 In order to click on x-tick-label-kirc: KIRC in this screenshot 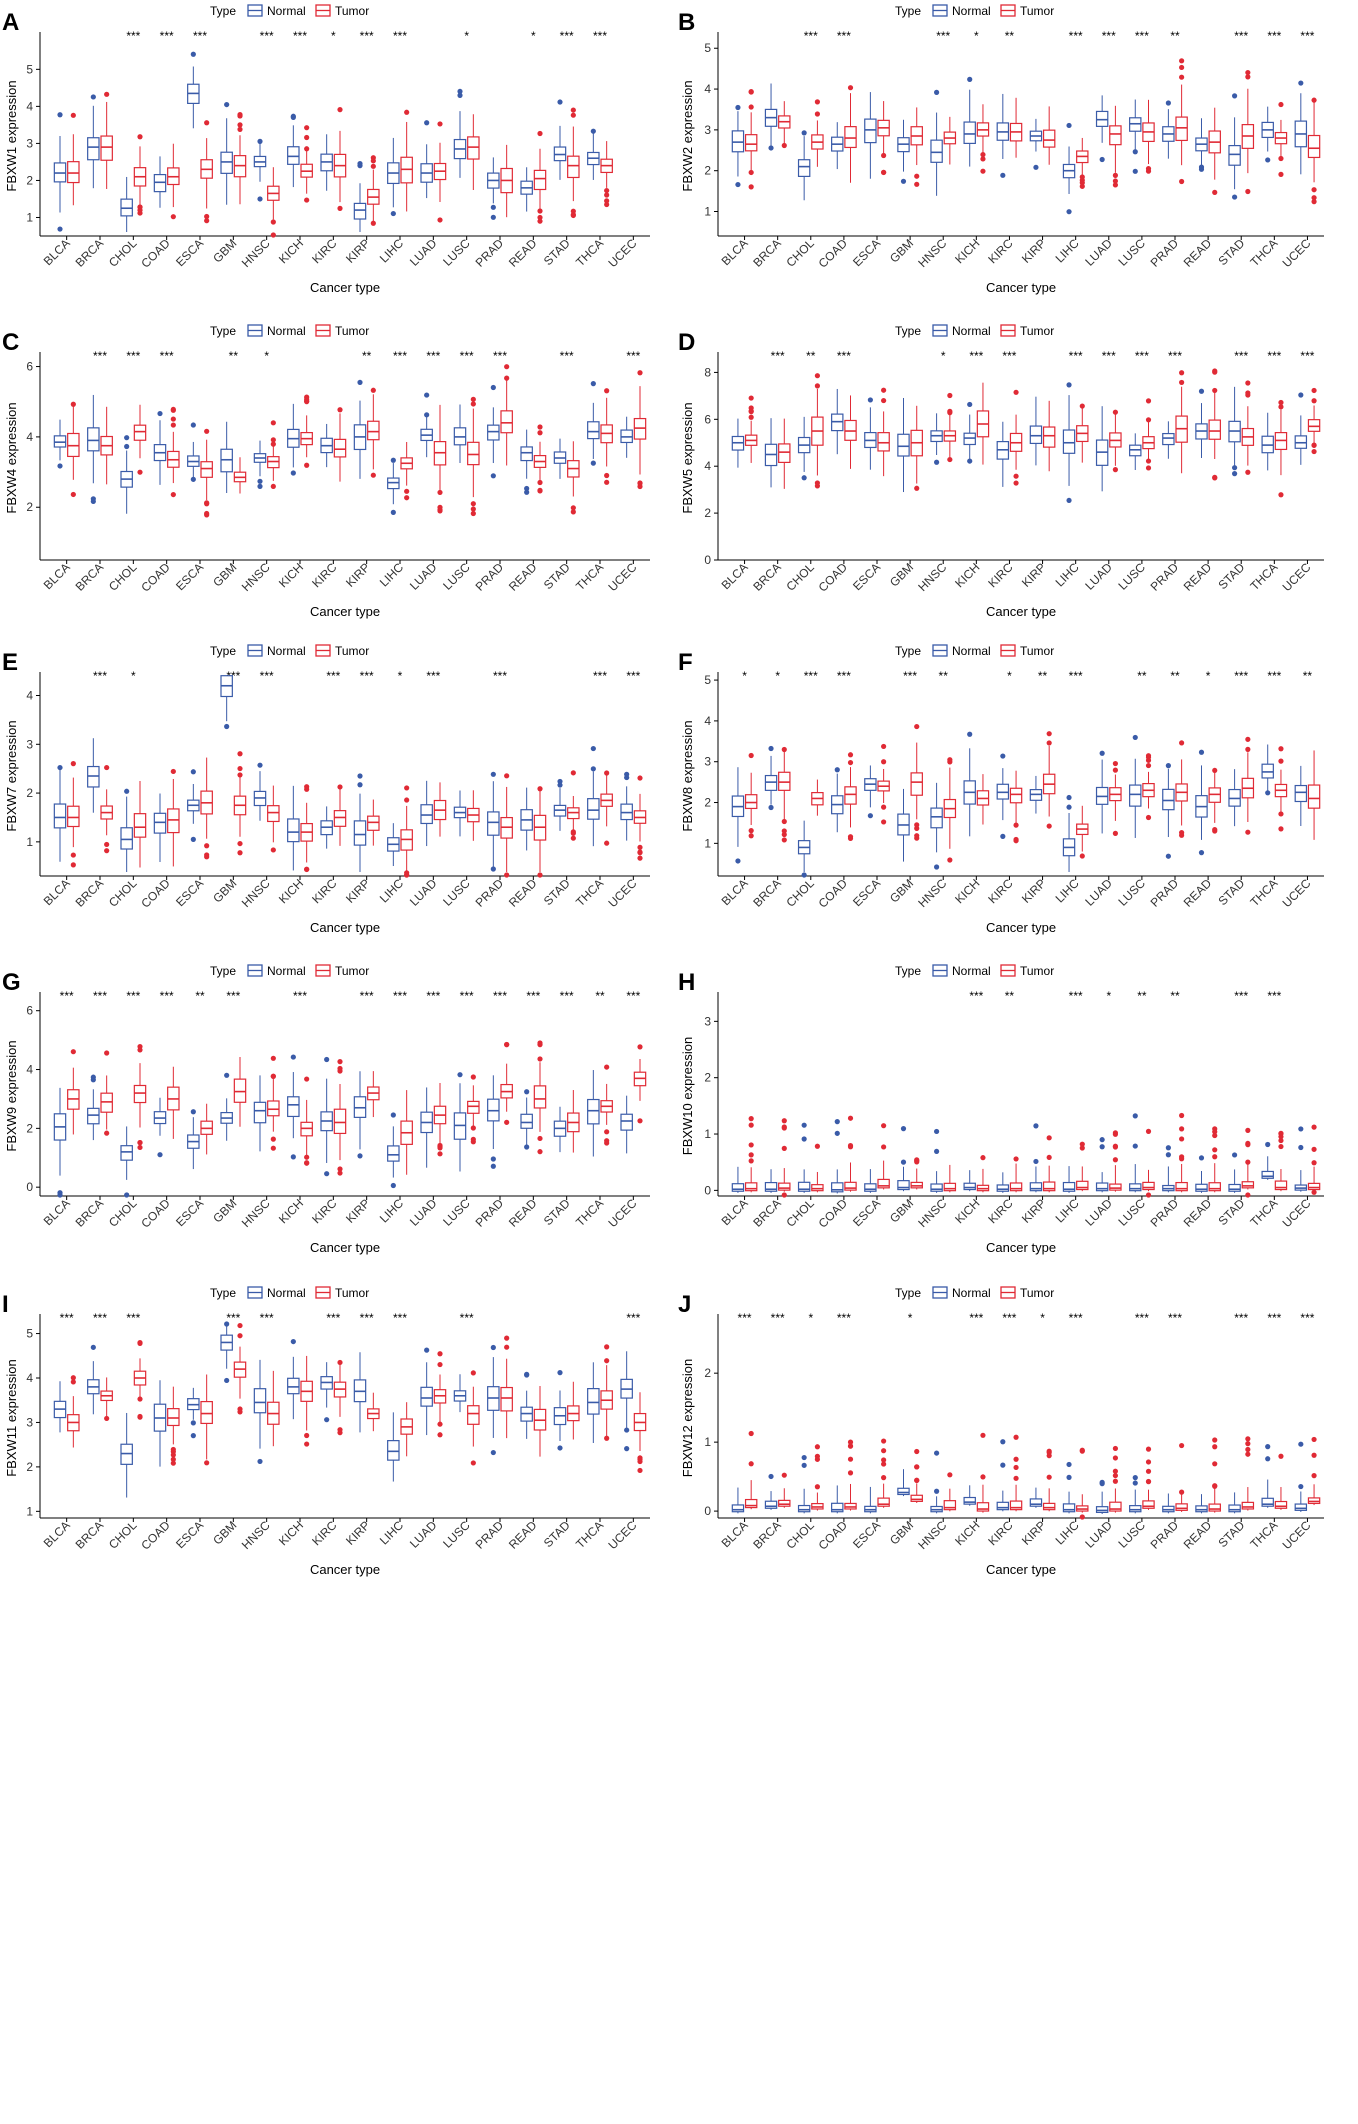, I will do `click(1000, 891)`.